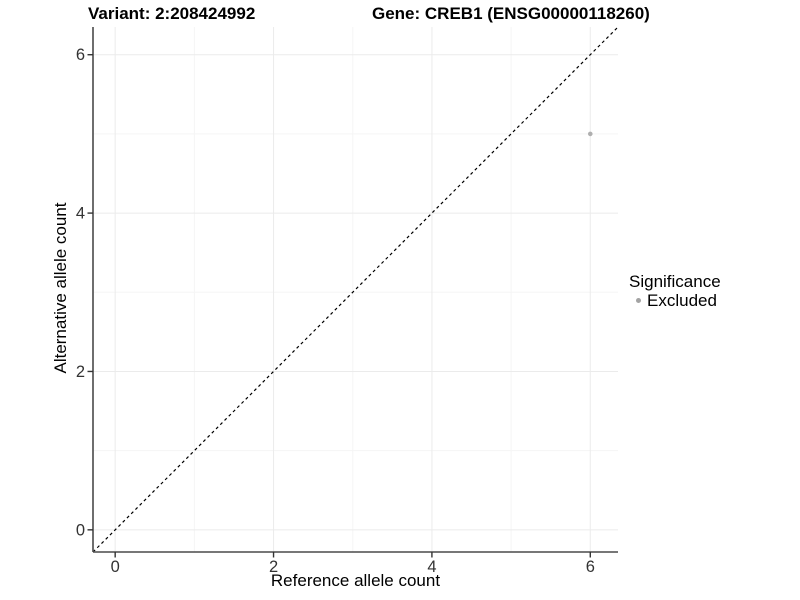 This screenshot has height=600, width=800. Describe the element at coordinates (80, 55) in the screenshot. I see `y-tick-label: 6` at that location.